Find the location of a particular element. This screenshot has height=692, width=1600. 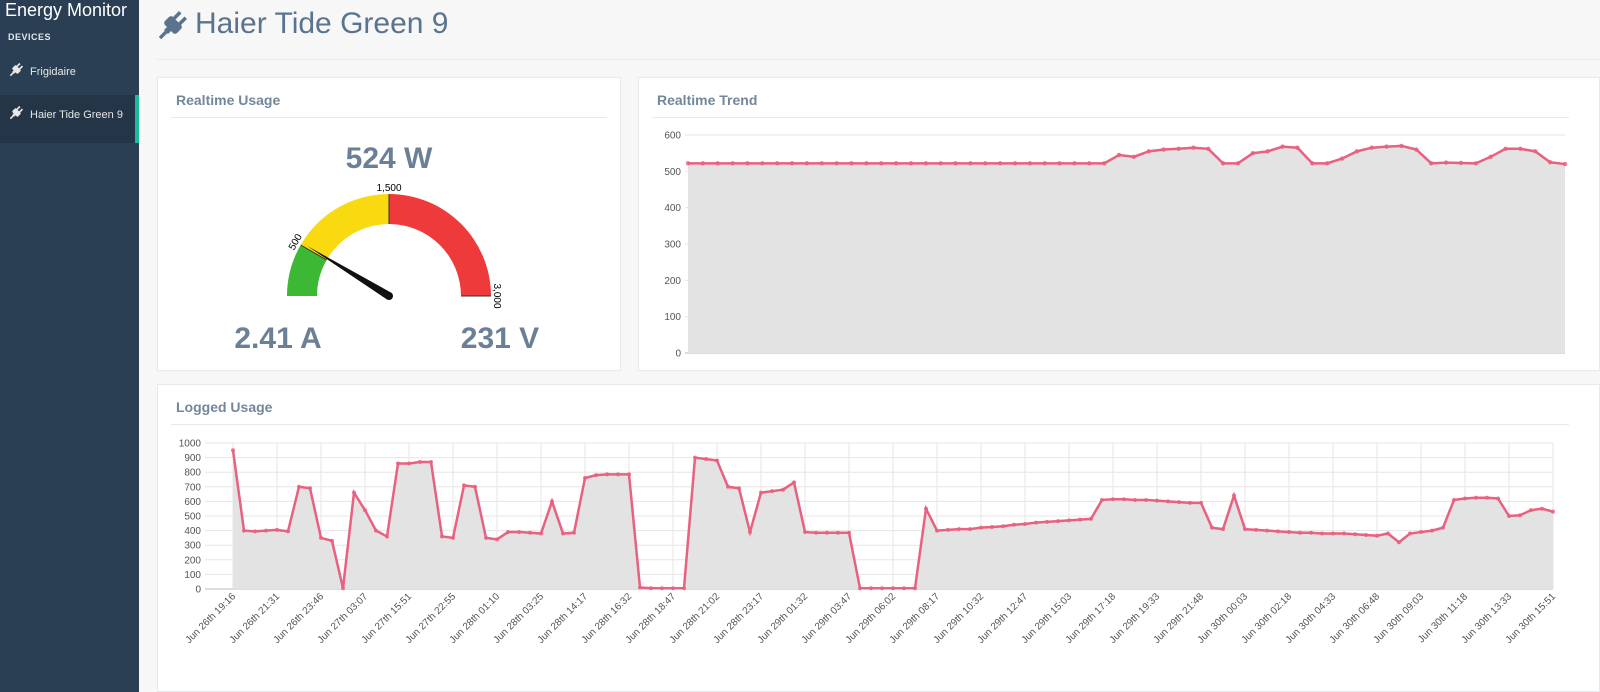

device-item: Frigidaire is located at coordinates (69, 71).